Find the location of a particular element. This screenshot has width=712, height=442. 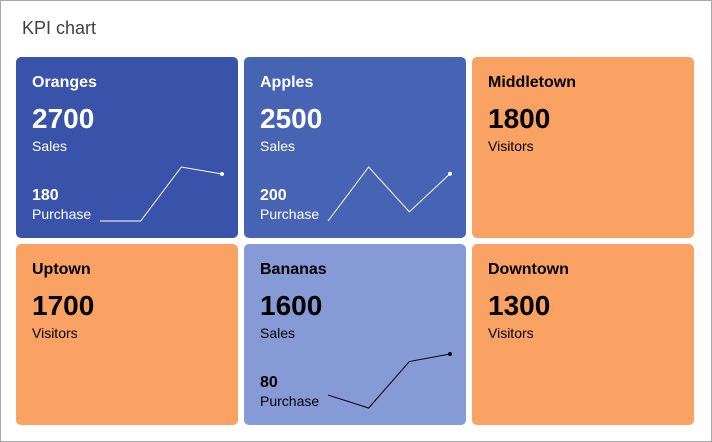

kpi-tile-bananas: Bananas 1600 Sales 80 Purchase is located at coordinates (355, 334).